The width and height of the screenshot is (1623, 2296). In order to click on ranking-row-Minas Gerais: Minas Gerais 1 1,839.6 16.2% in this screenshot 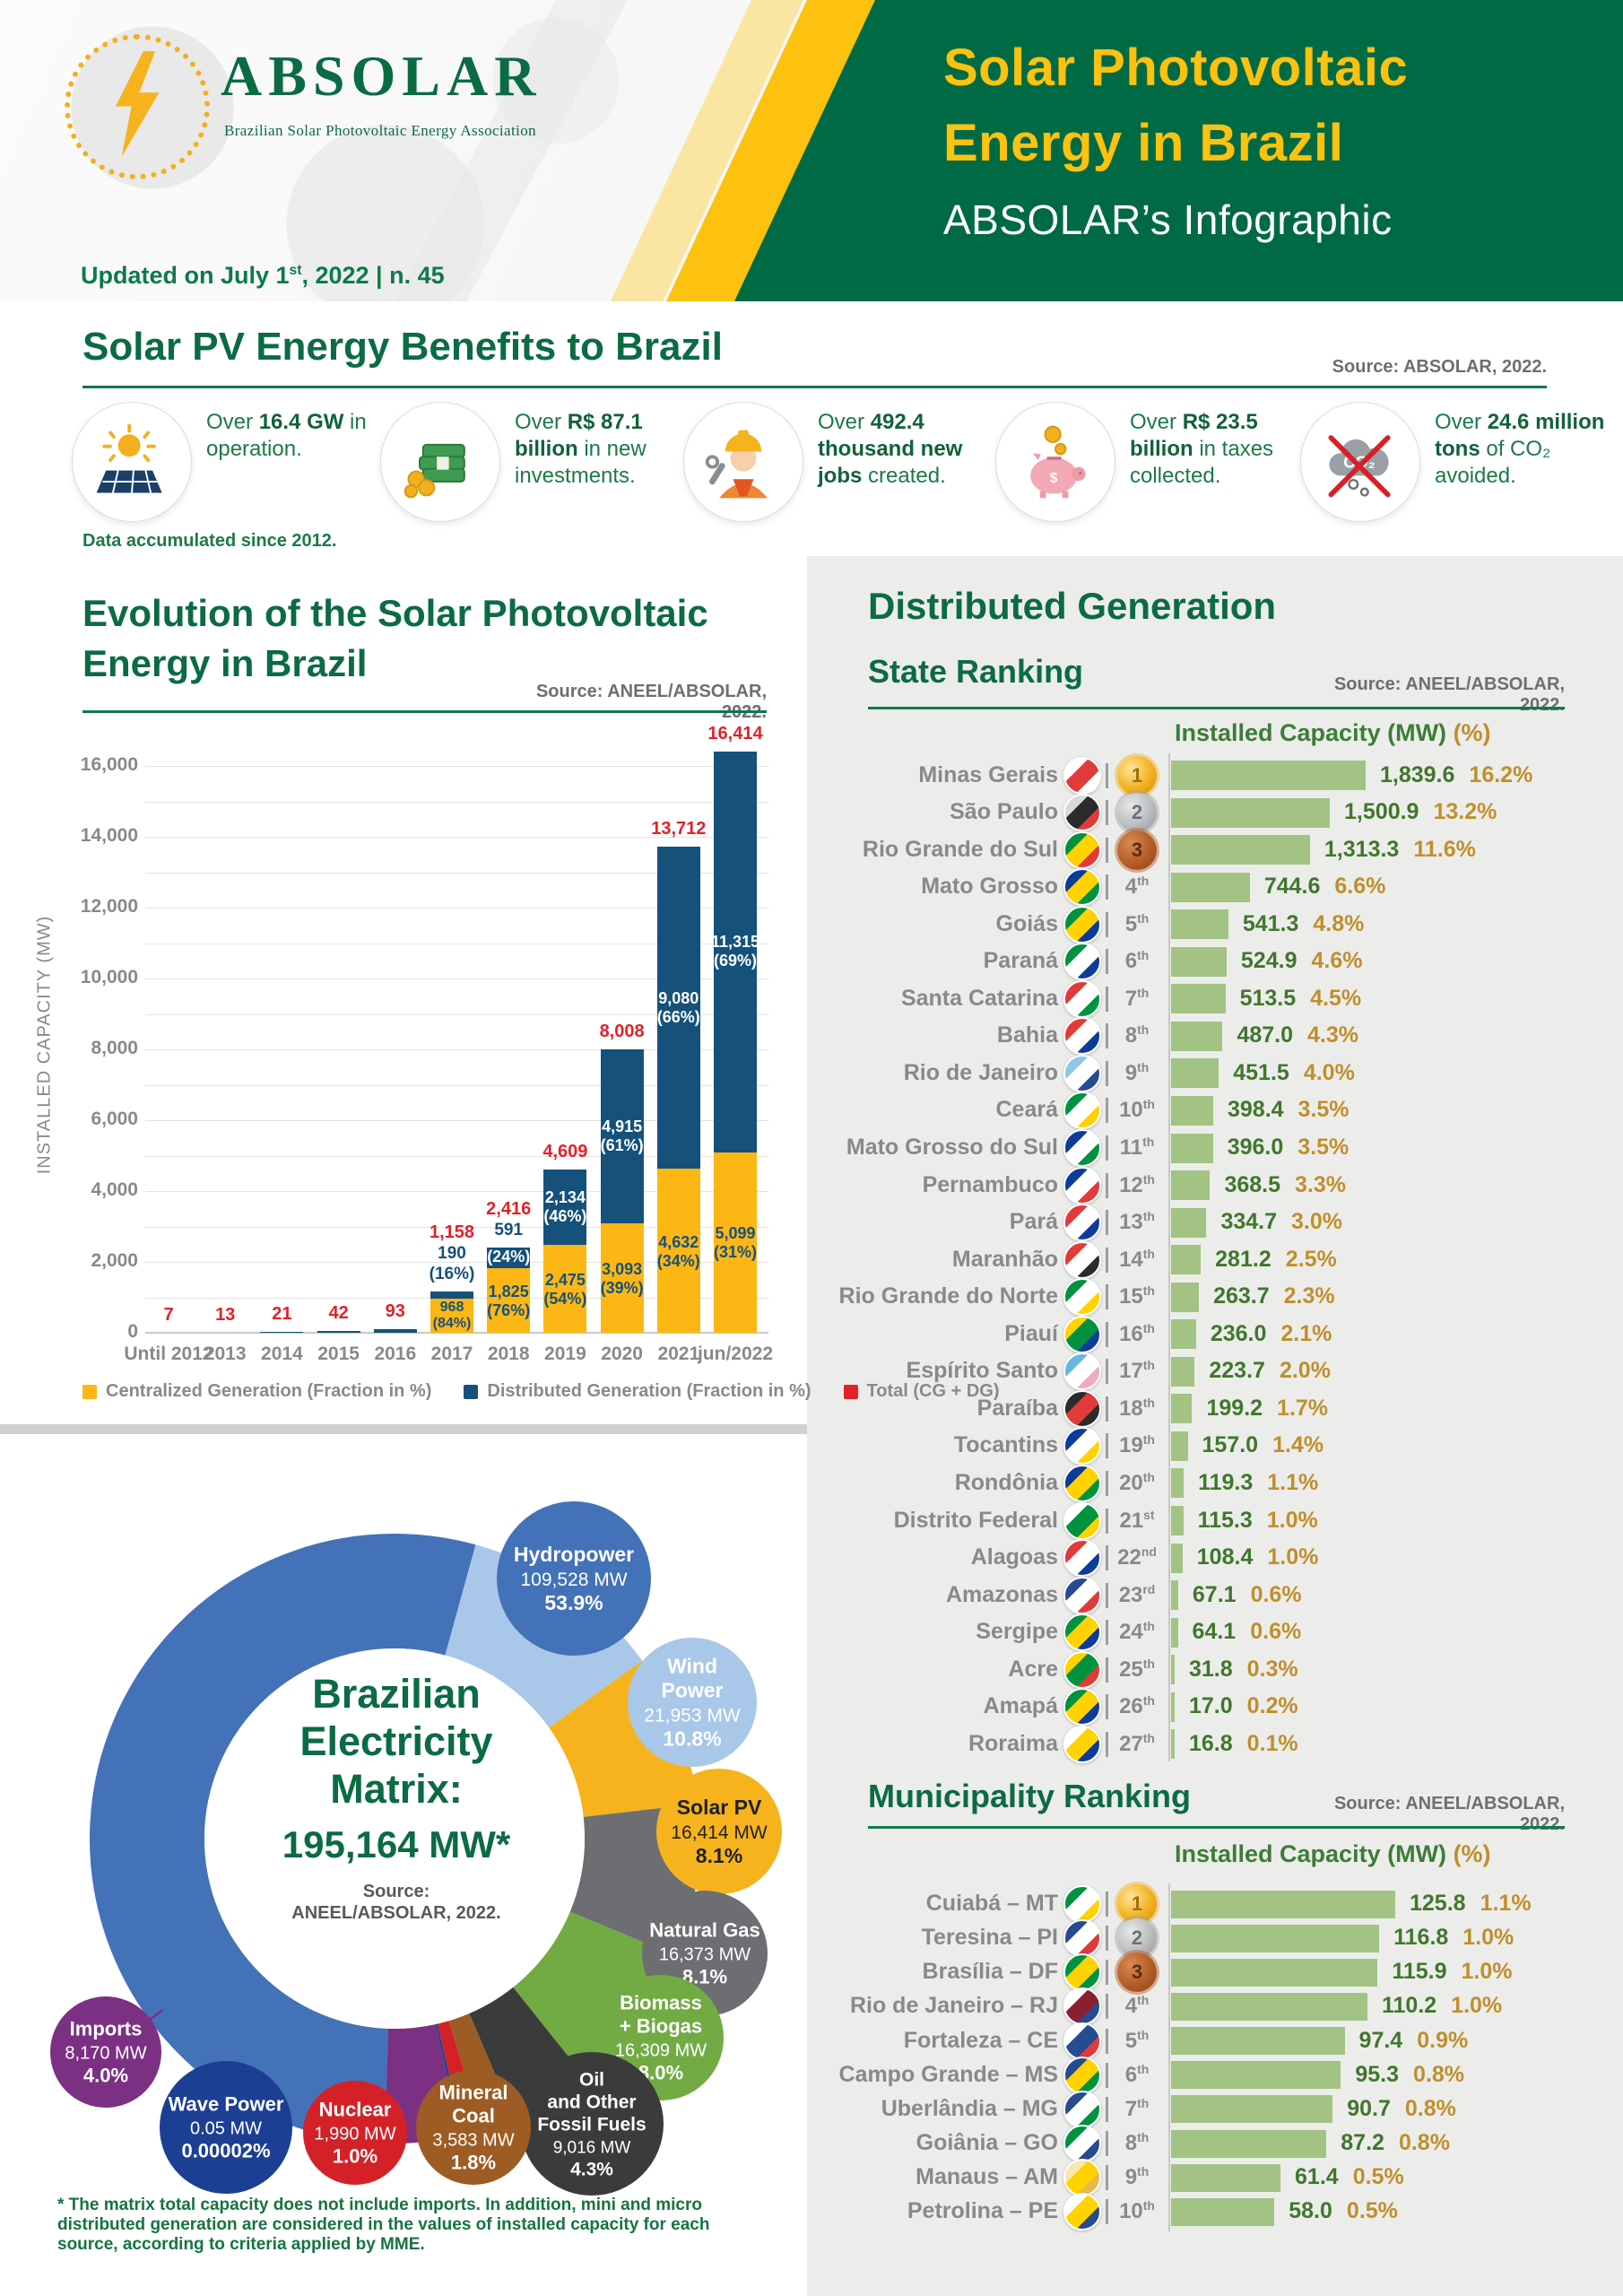, I will do `click(1206, 775)`.